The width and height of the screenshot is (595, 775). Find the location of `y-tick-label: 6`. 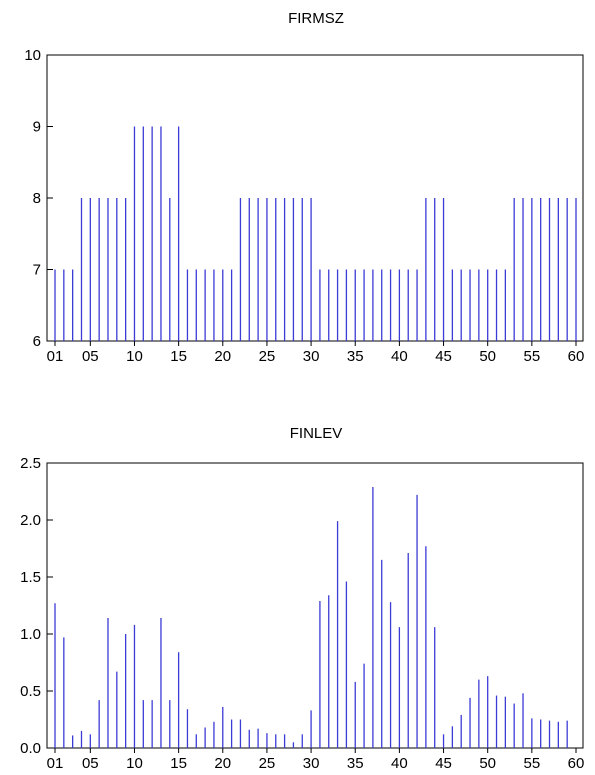

y-tick-label: 6 is located at coordinates (37, 341).